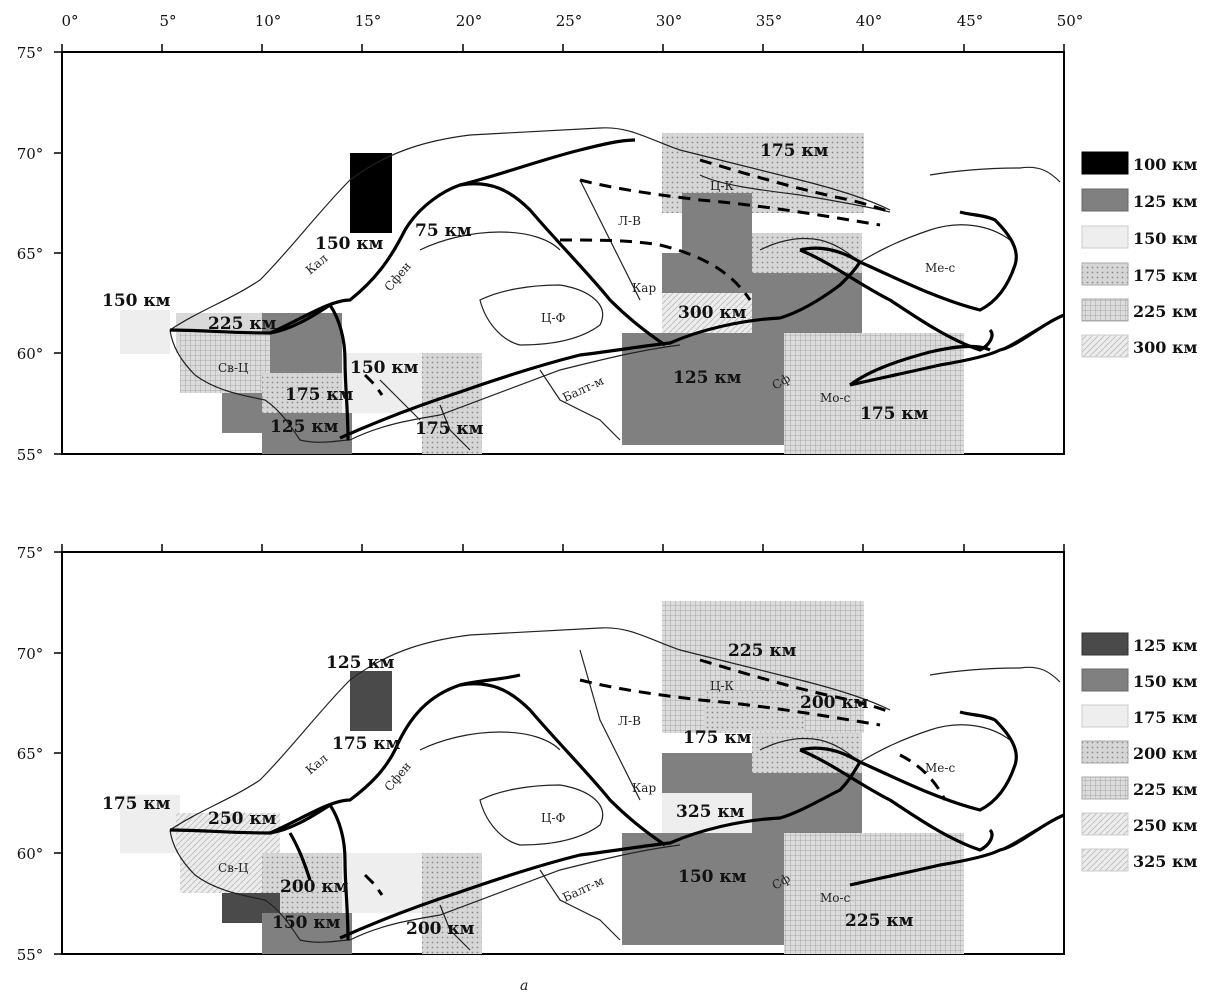 The image size is (1210, 996). Describe the element at coordinates (233, 868) in the screenshot. I see `region-label: Св-Ц` at that location.